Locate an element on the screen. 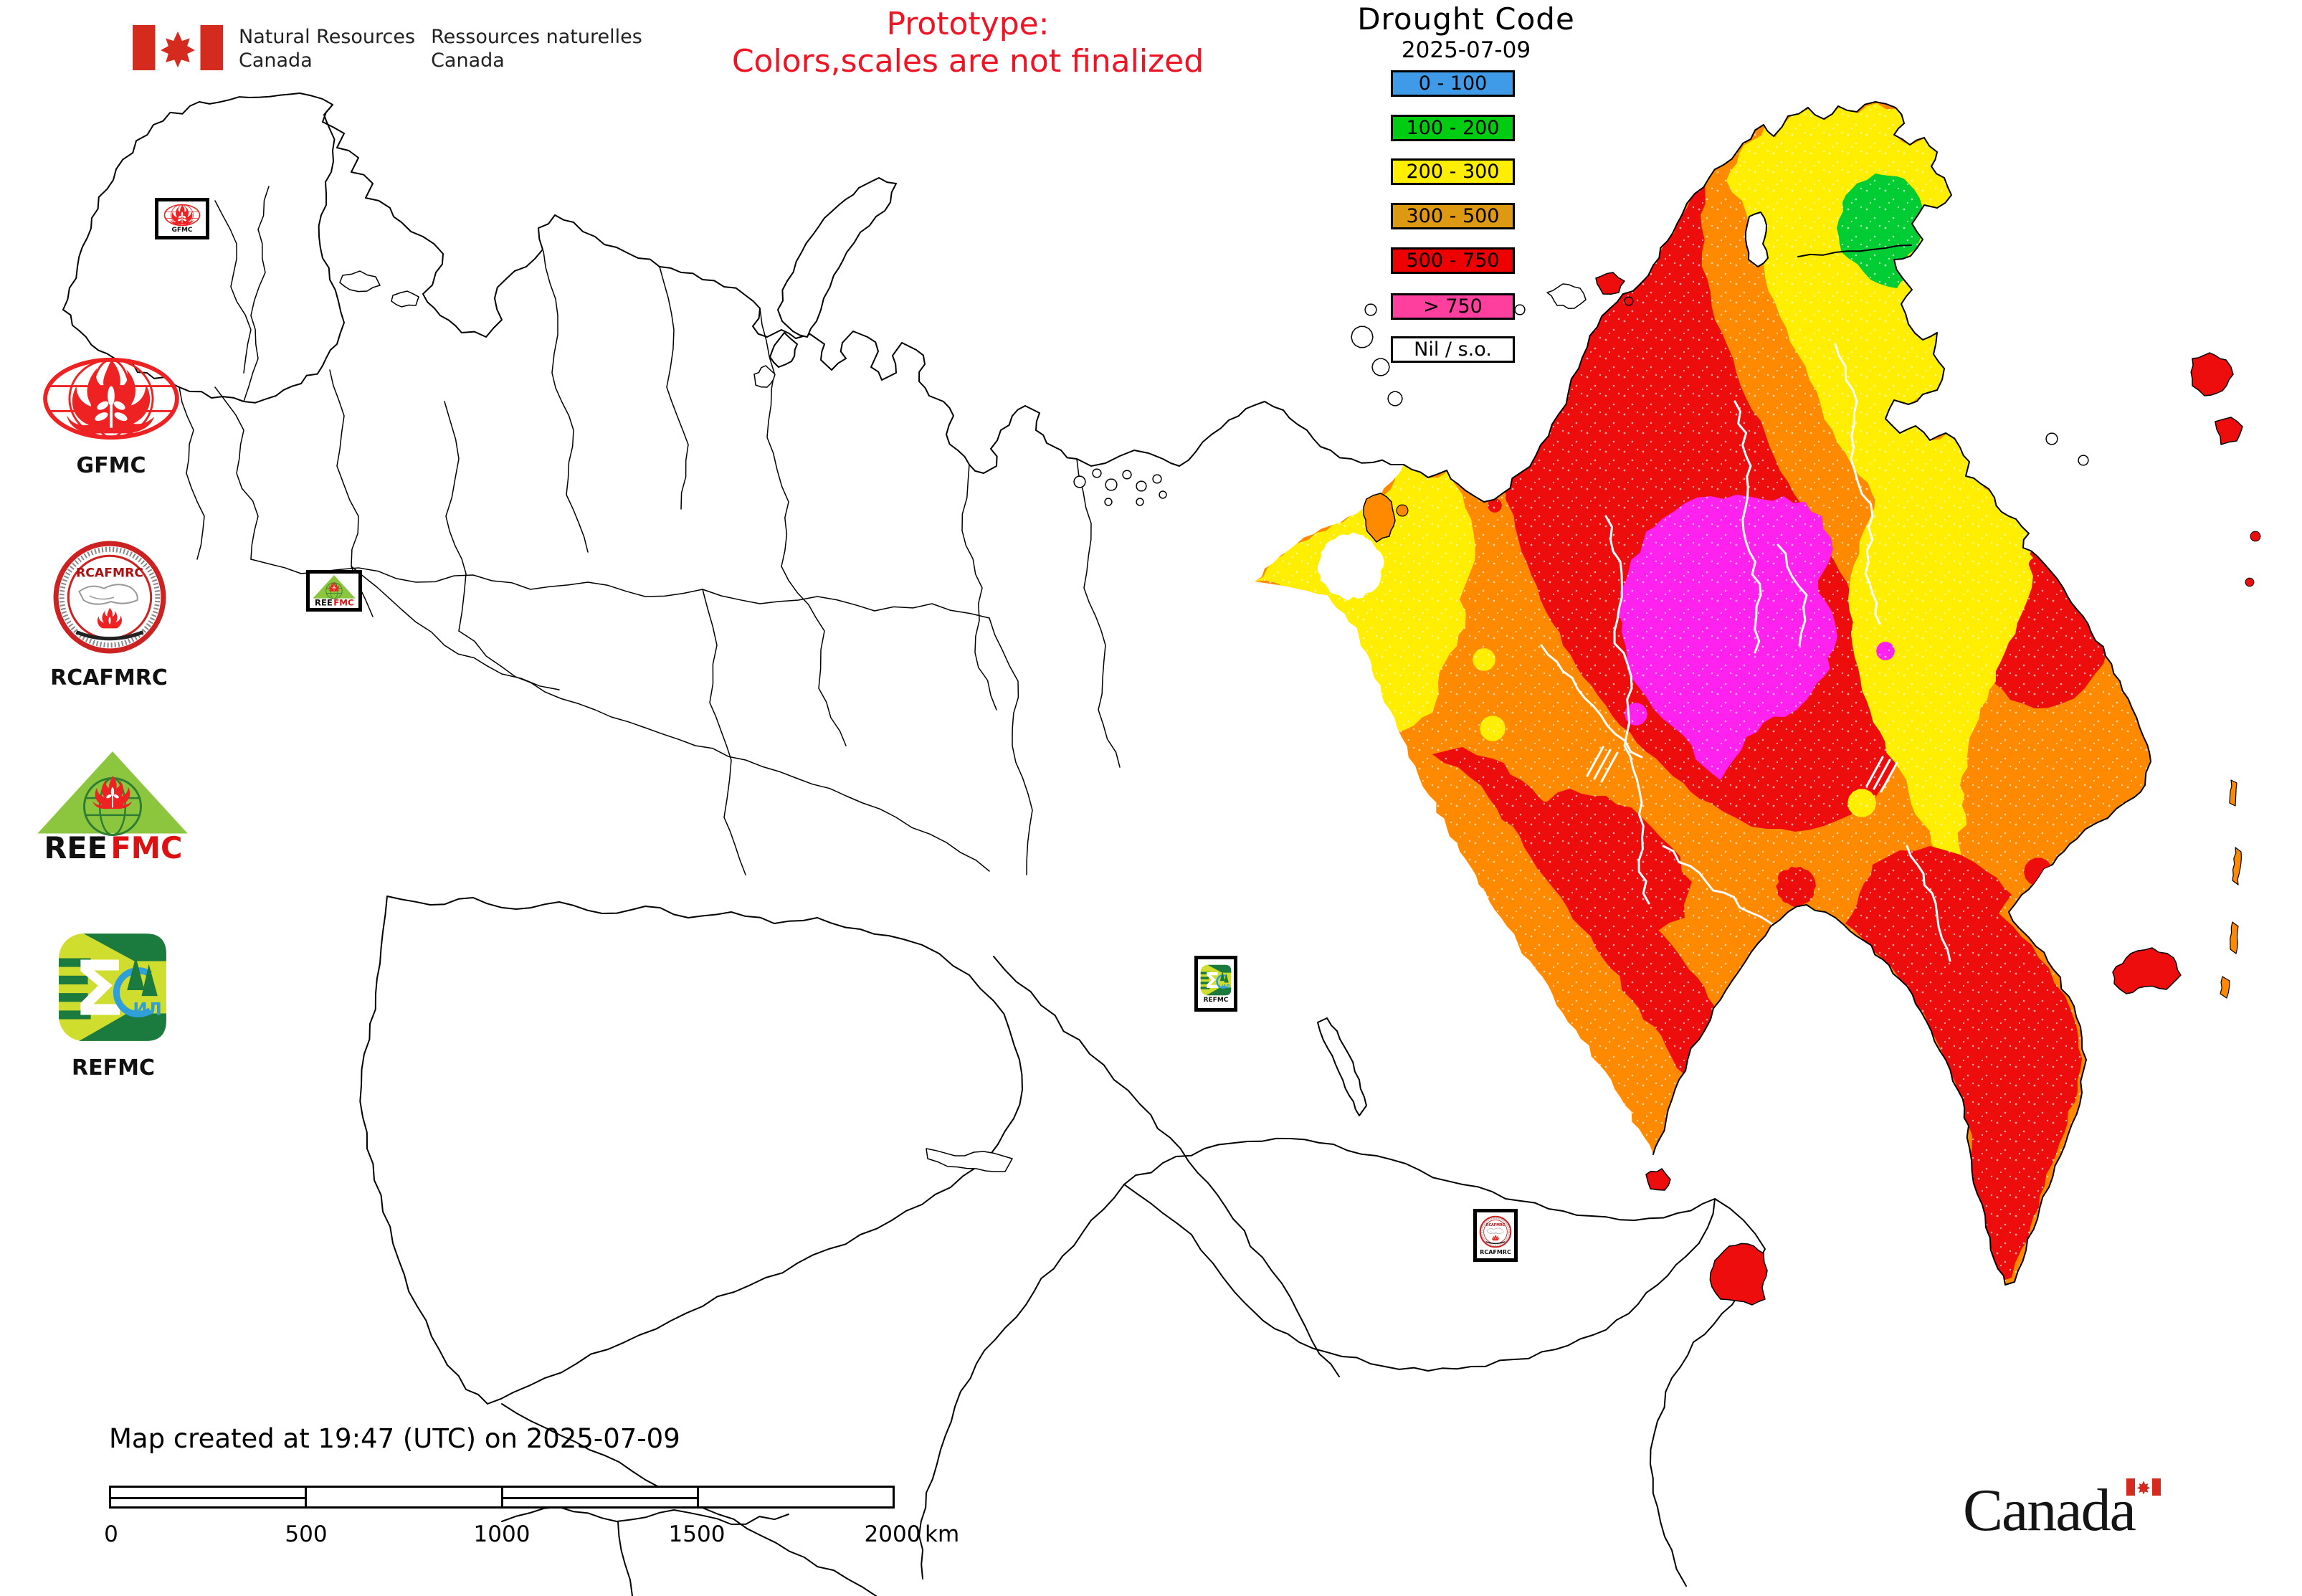 This screenshot has height=1596, width=2302. canada-flag-icon is located at coordinates (178, 47).